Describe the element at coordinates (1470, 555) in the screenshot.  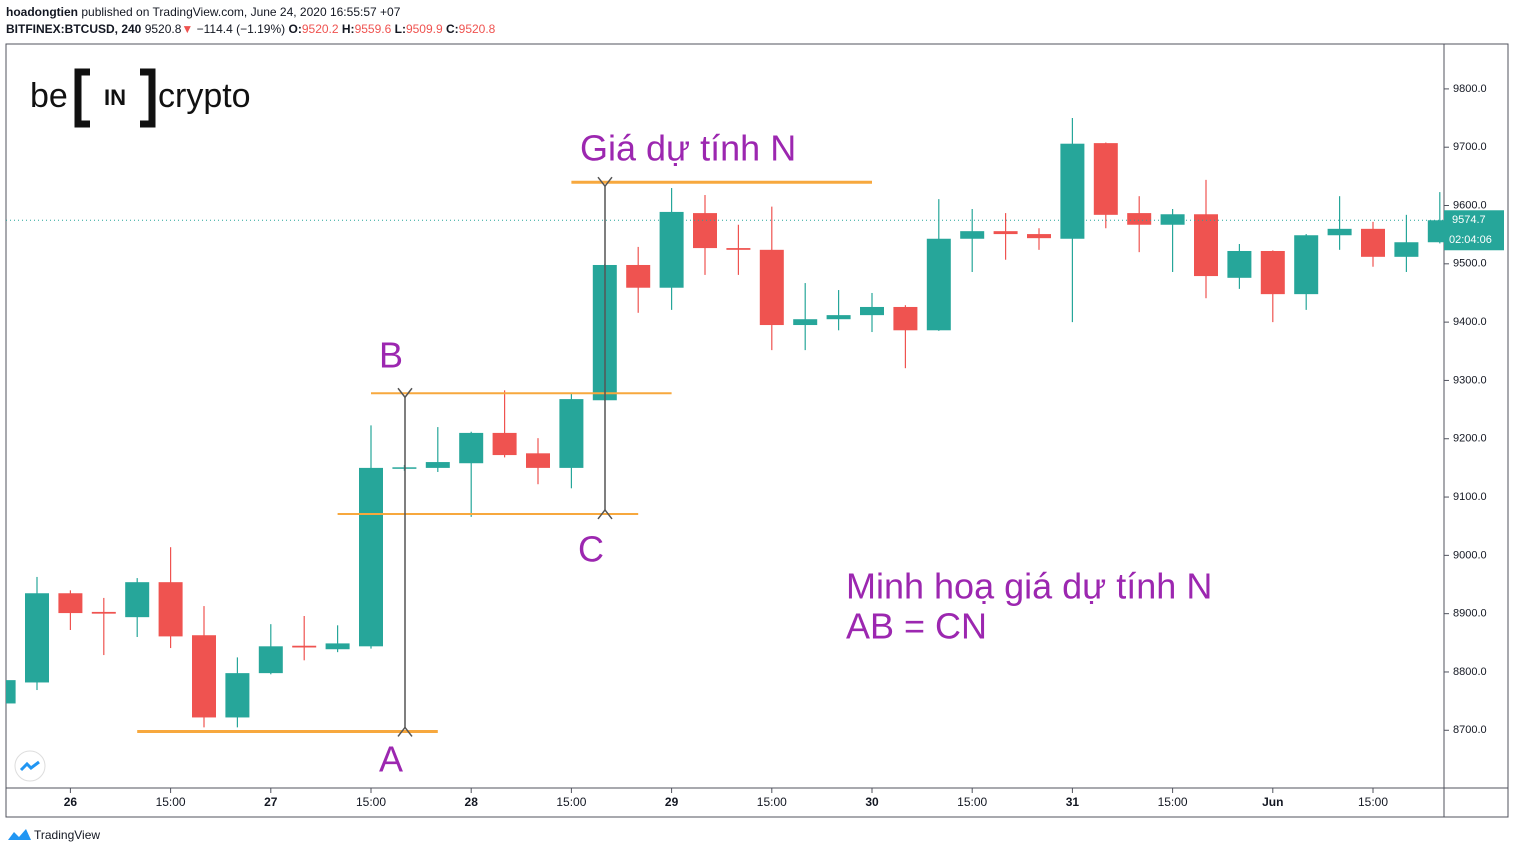
I see `y-tick-label: 9000.0` at that location.